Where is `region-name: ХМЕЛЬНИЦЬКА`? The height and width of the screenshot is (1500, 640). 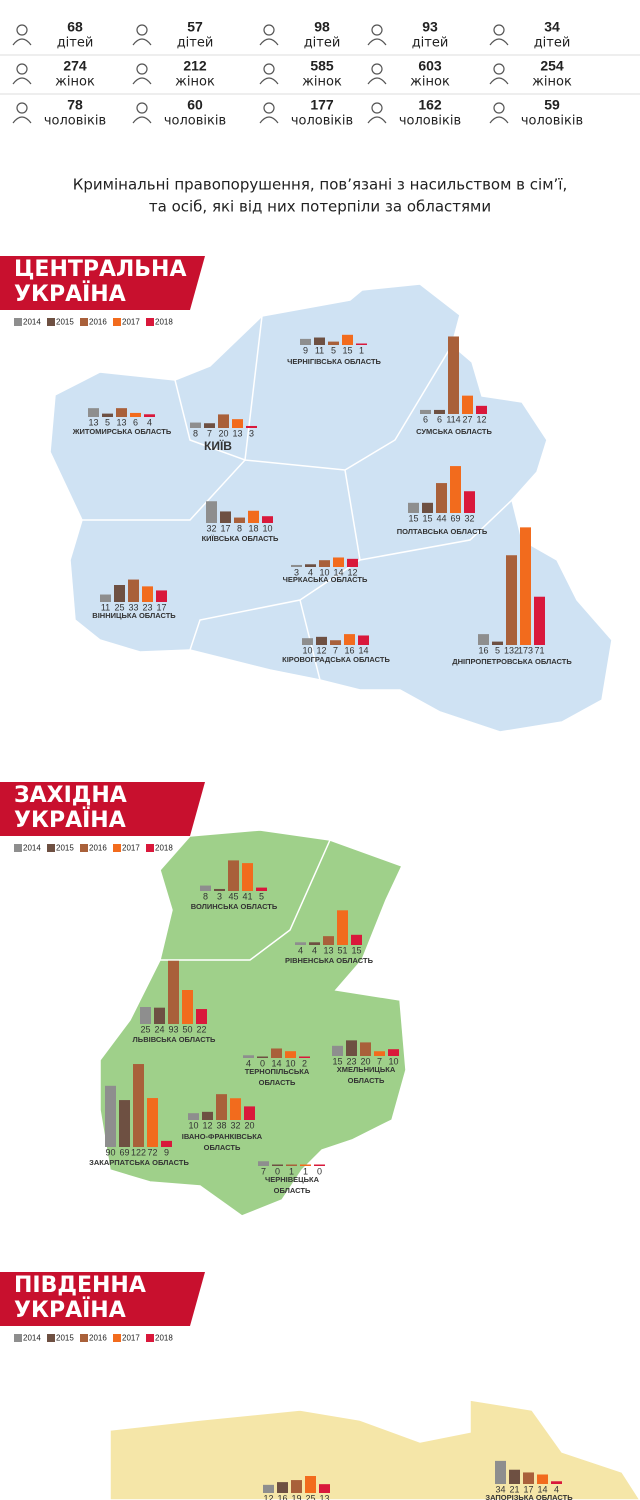
region-name: ХМЕЛЬНИЦЬКА is located at coordinates (366, 1069).